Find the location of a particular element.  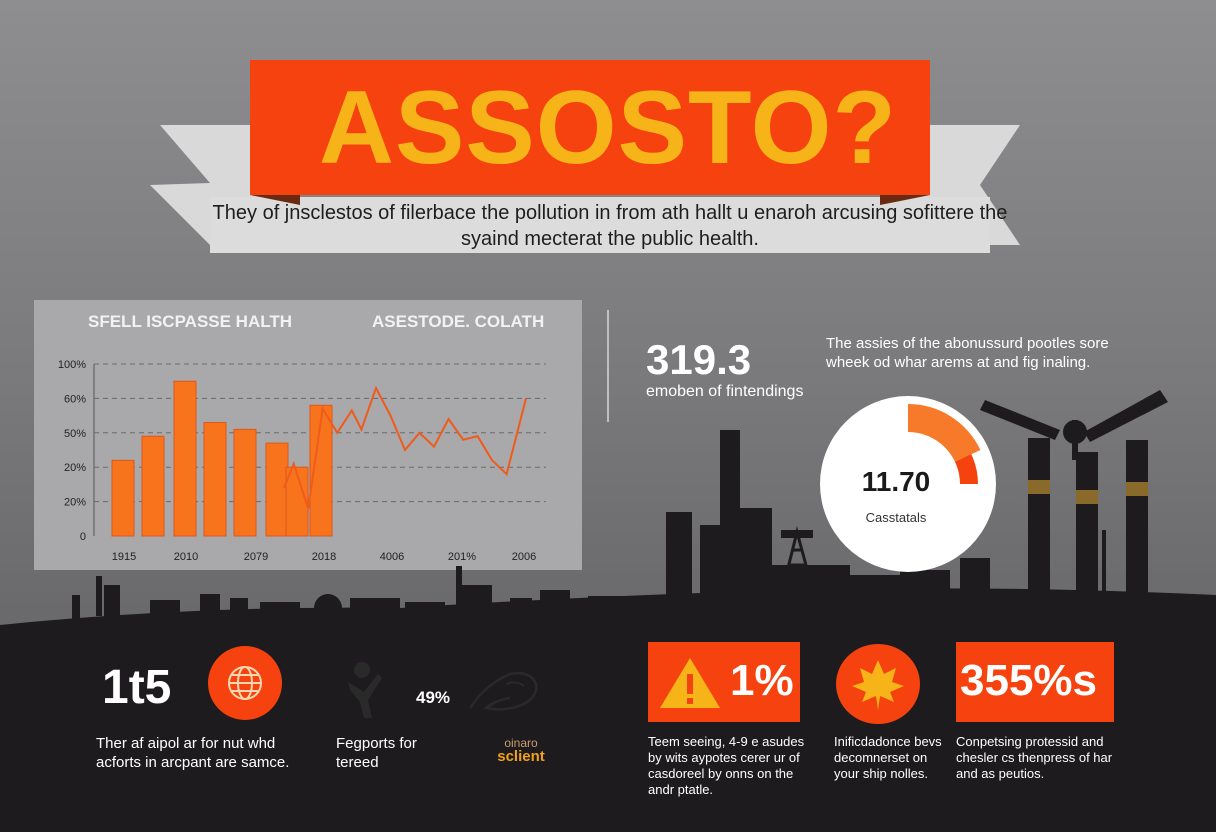

subtitle-band is located at coordinates (600, 225).